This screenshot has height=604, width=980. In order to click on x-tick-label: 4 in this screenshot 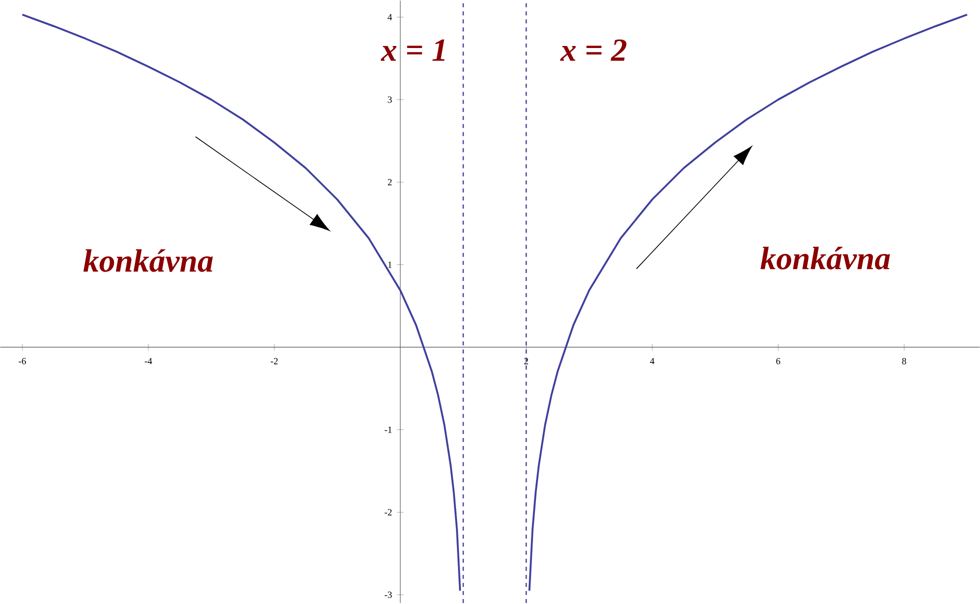, I will do `click(652, 361)`.